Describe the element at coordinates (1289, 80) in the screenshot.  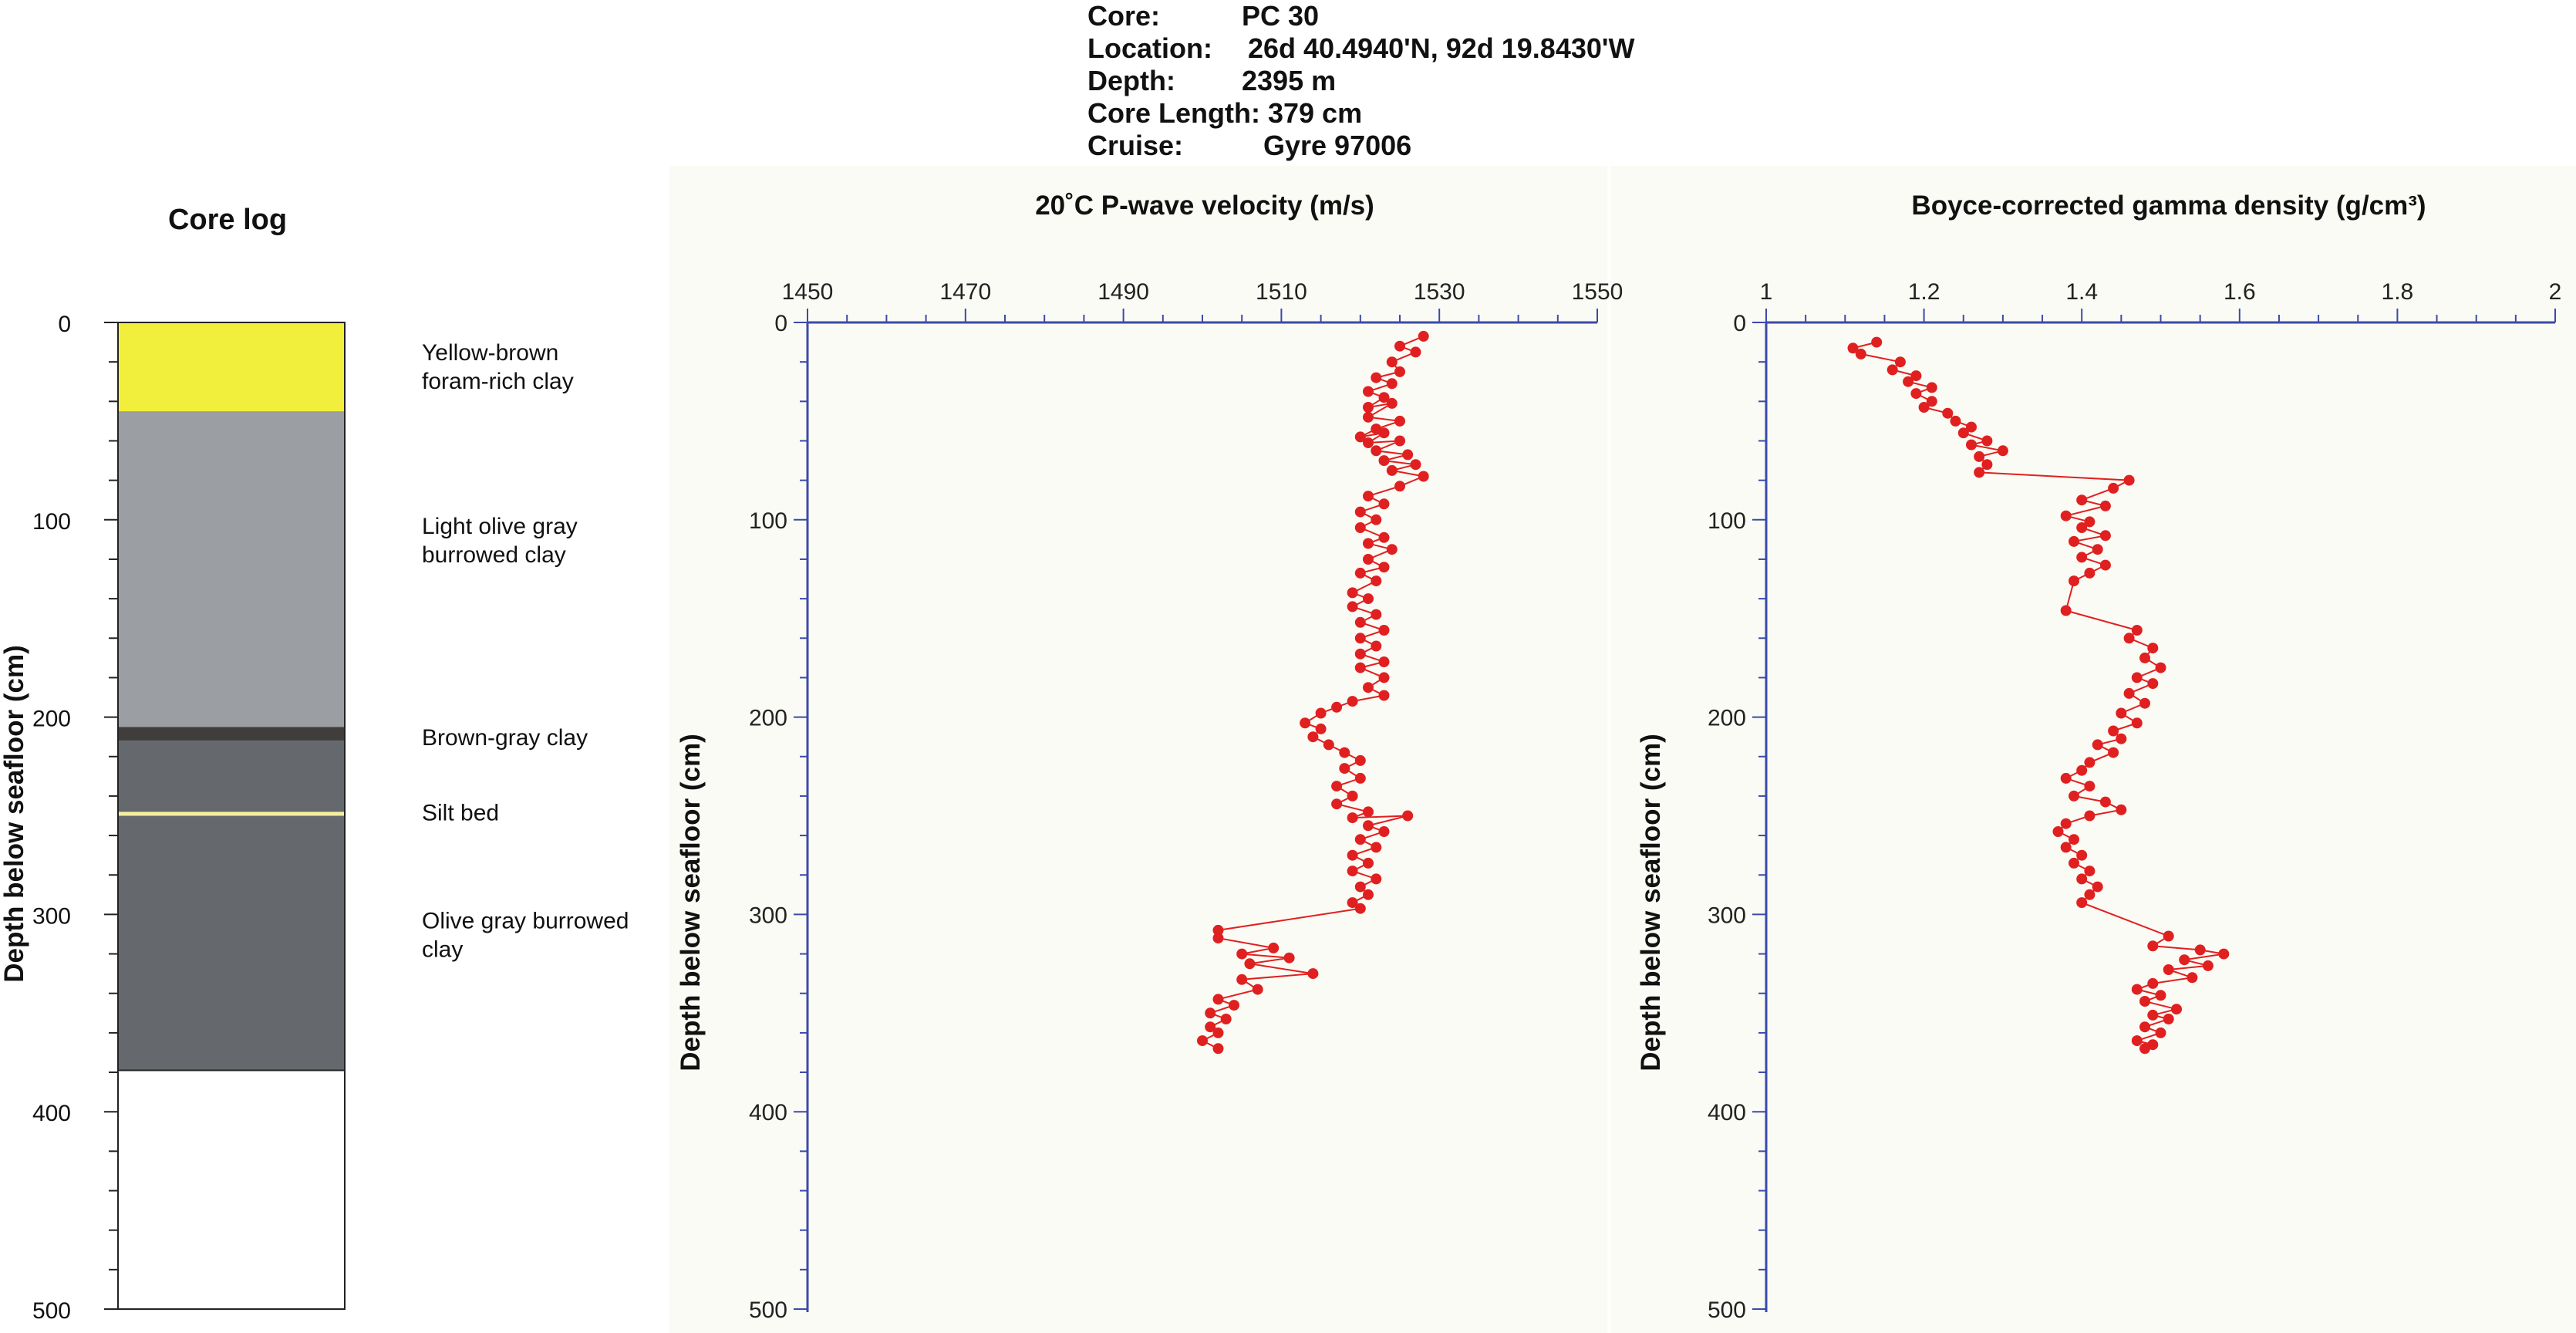
I see `depth-info-value: 2395 m` at that location.